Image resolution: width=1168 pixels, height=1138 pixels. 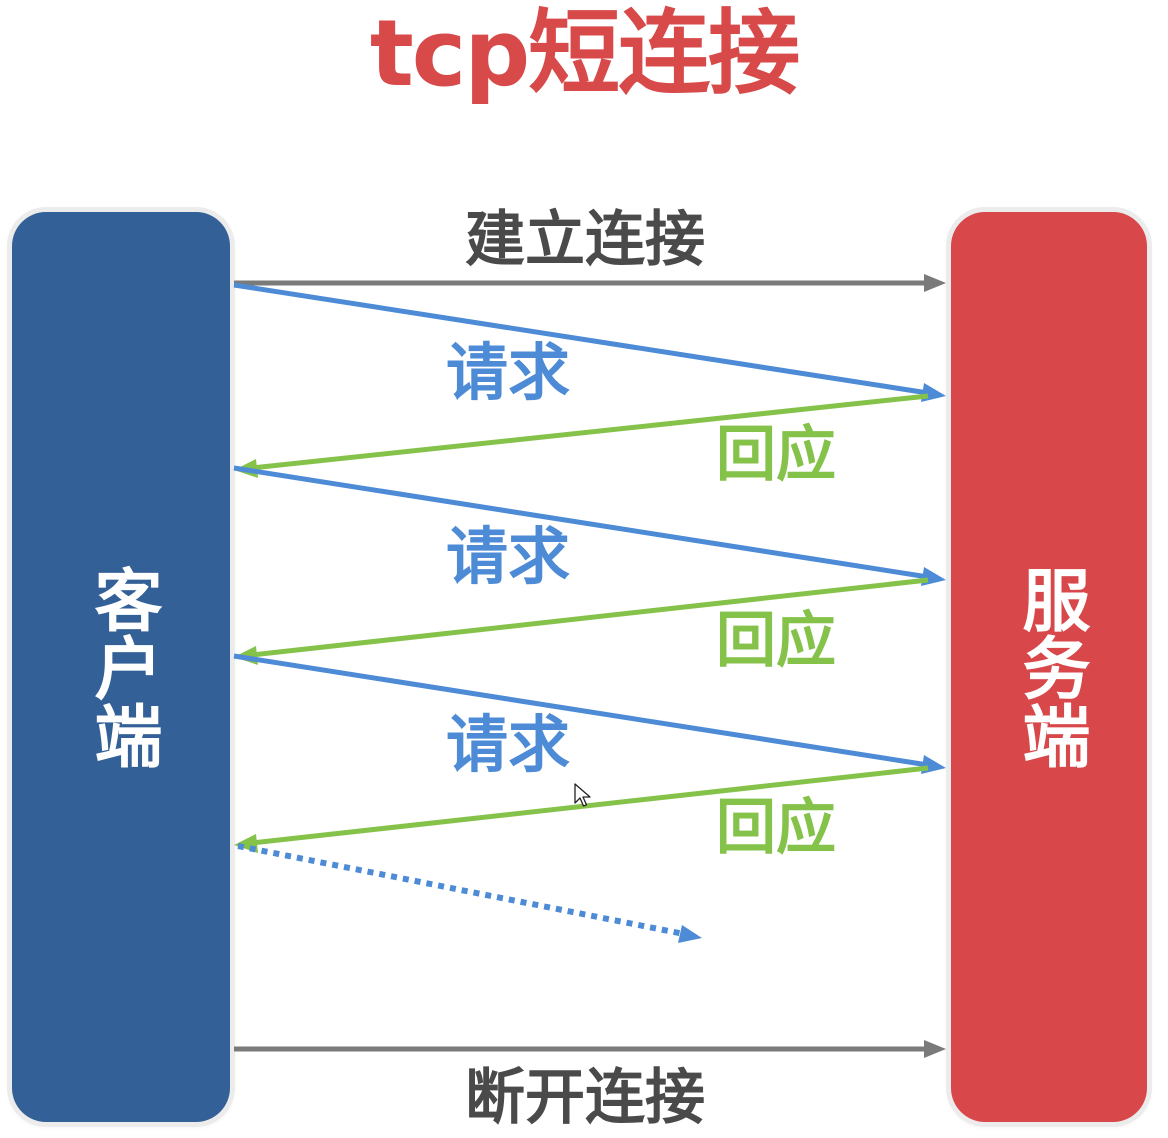 I want to click on mouse-cursor-icon, so click(x=582, y=795).